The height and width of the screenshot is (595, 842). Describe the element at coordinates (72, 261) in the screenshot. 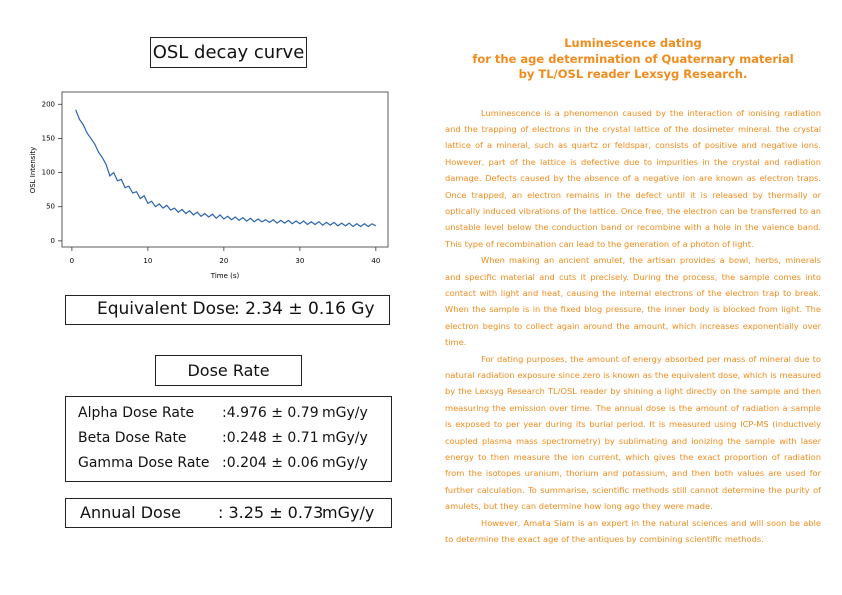

I see `x-tick-label: 0` at that location.